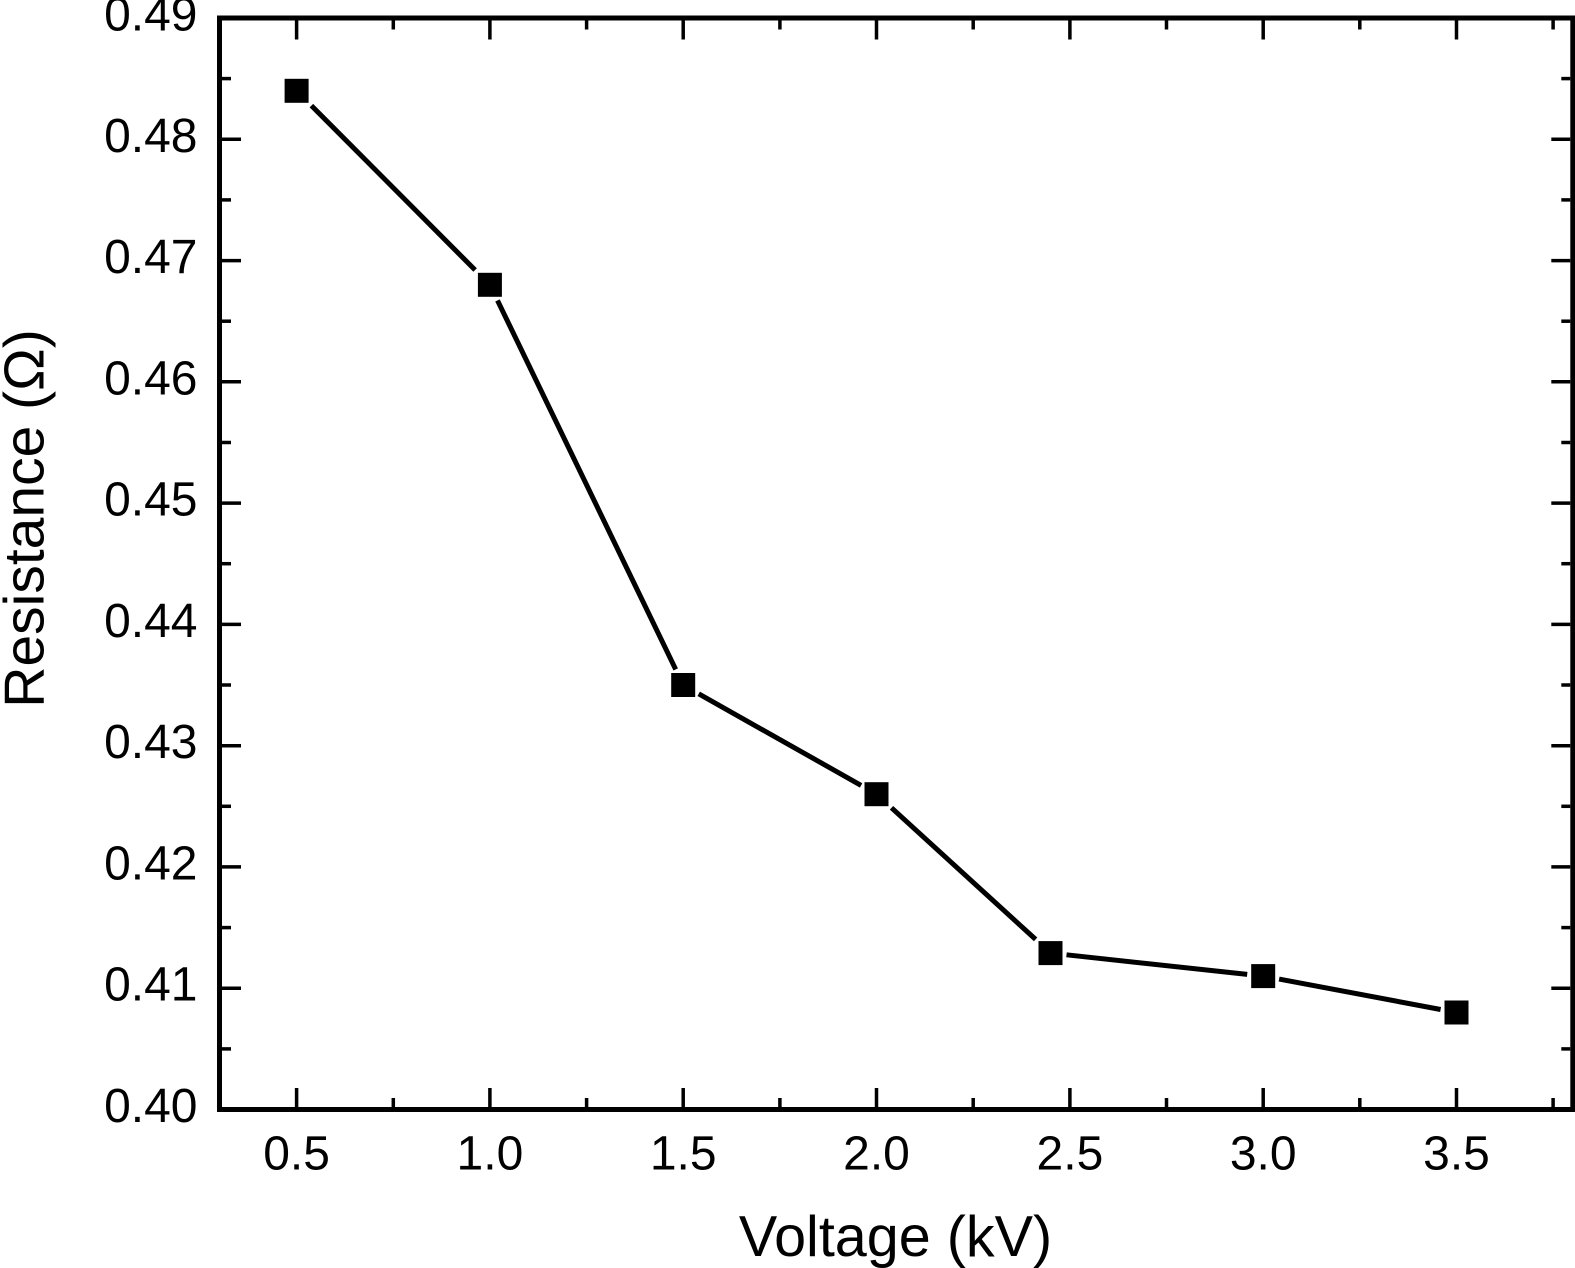  What do you see at coordinates (1263, 1154) in the screenshot?
I see `svg-text: 3.0` at bounding box center [1263, 1154].